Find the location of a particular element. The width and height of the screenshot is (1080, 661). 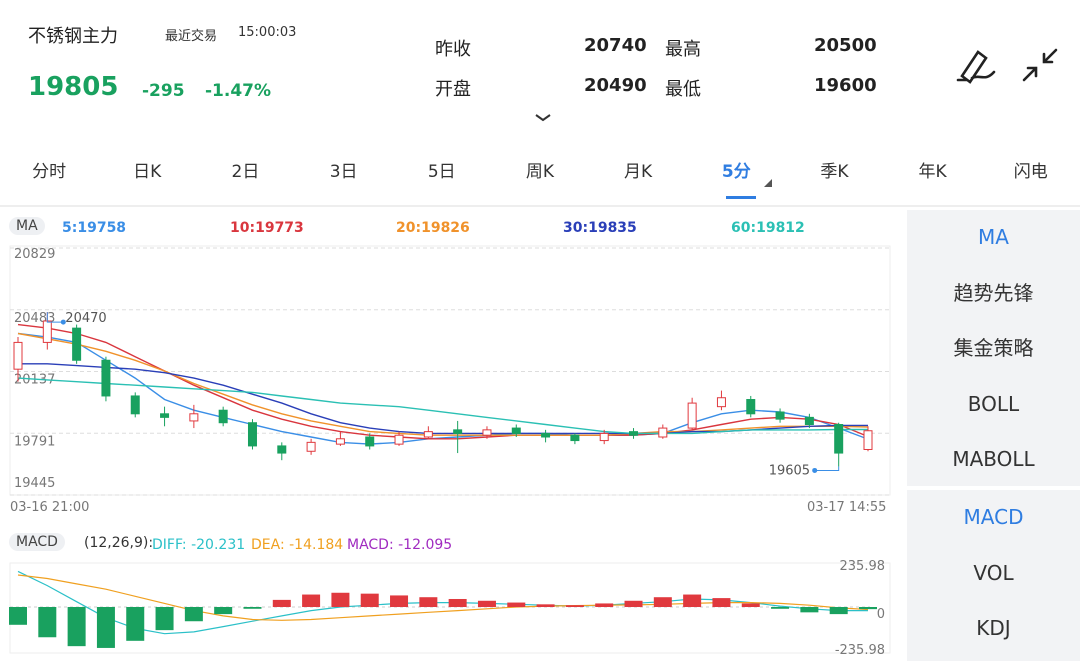

legend-entry: 60:19812 is located at coordinates (768, 228).